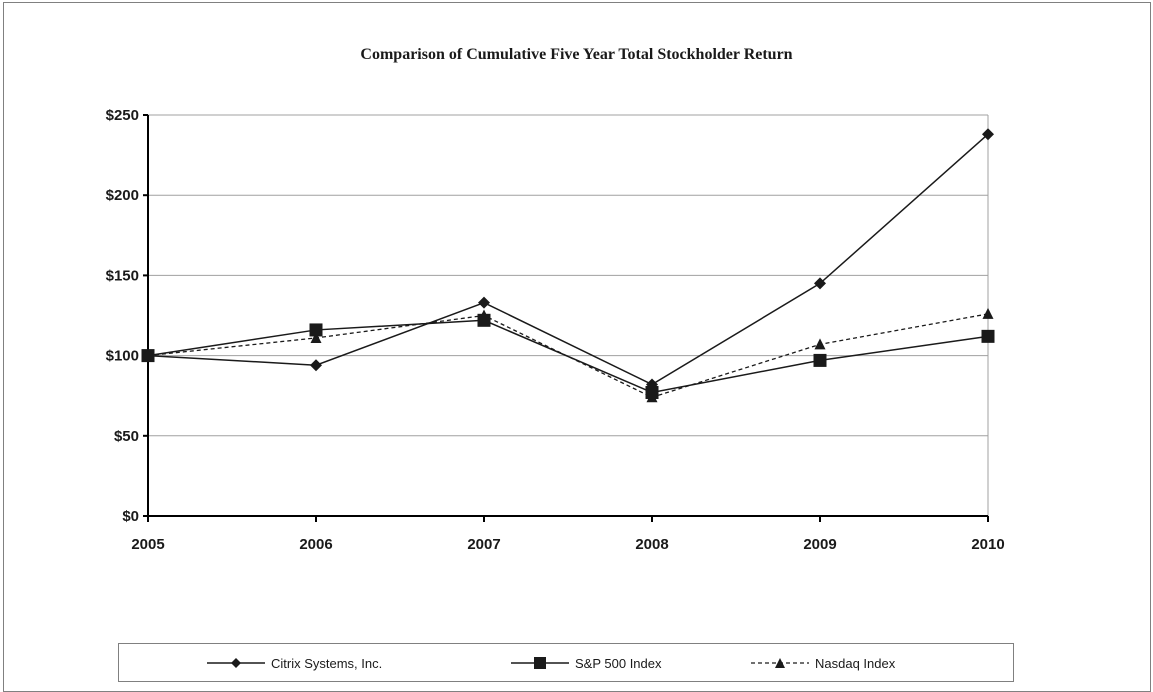 The height and width of the screenshot is (692, 1153). Describe the element at coordinates (122, 115) in the screenshot. I see `y-tick-label: $250` at that location.